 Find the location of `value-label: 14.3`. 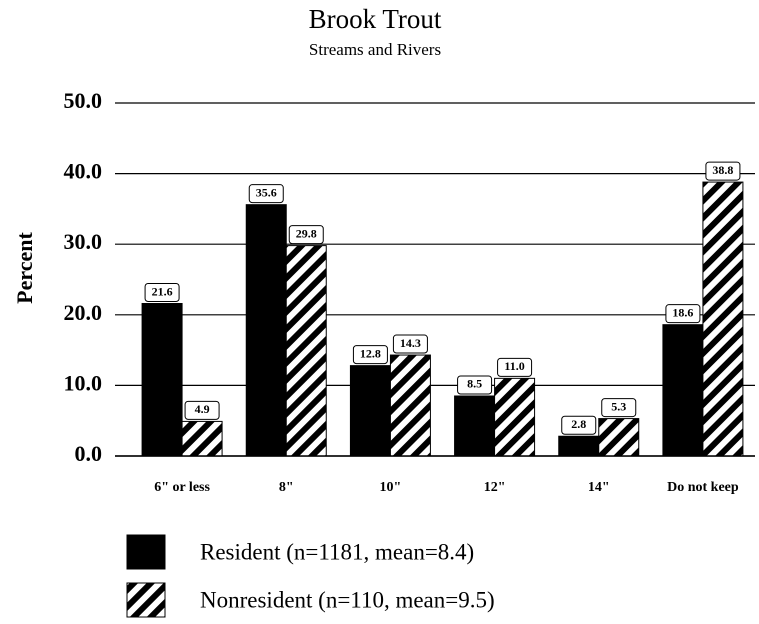

value-label: 14.3 is located at coordinates (410, 343).